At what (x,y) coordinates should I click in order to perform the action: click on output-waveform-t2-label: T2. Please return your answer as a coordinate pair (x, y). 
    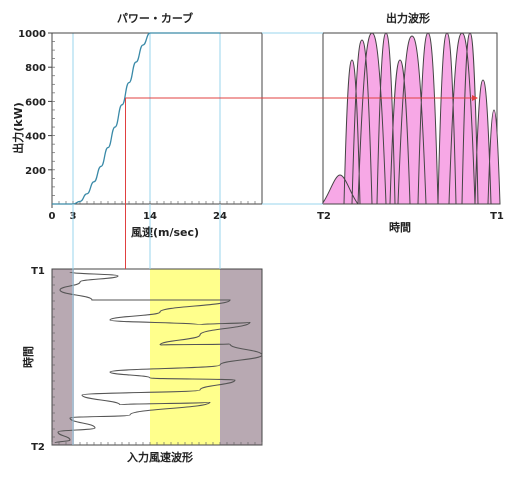
    Looking at the image, I should click on (324, 216).